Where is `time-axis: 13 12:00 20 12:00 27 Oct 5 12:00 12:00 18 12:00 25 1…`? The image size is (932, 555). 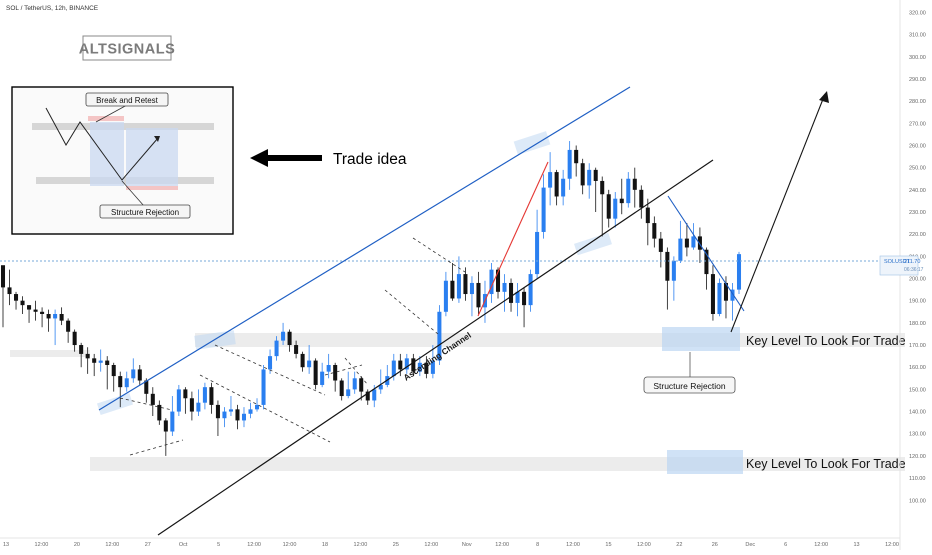
time-axis: 13 12:00 20 12:00 27 Oct 5 12:00 12:00 18 12:00 25 1… is located at coordinates (451, 545).